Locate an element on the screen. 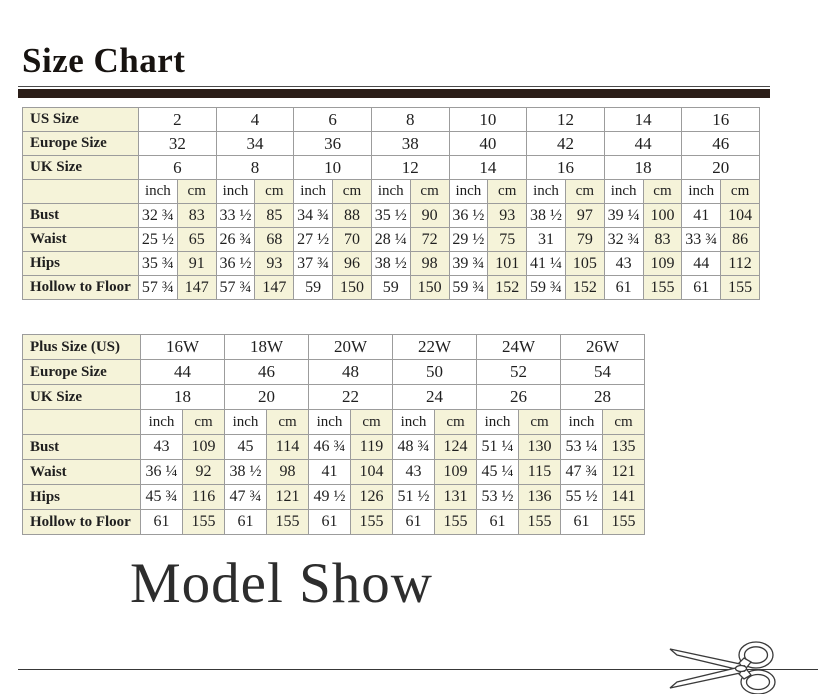  cm-value-cell: 116 is located at coordinates (203, 497).